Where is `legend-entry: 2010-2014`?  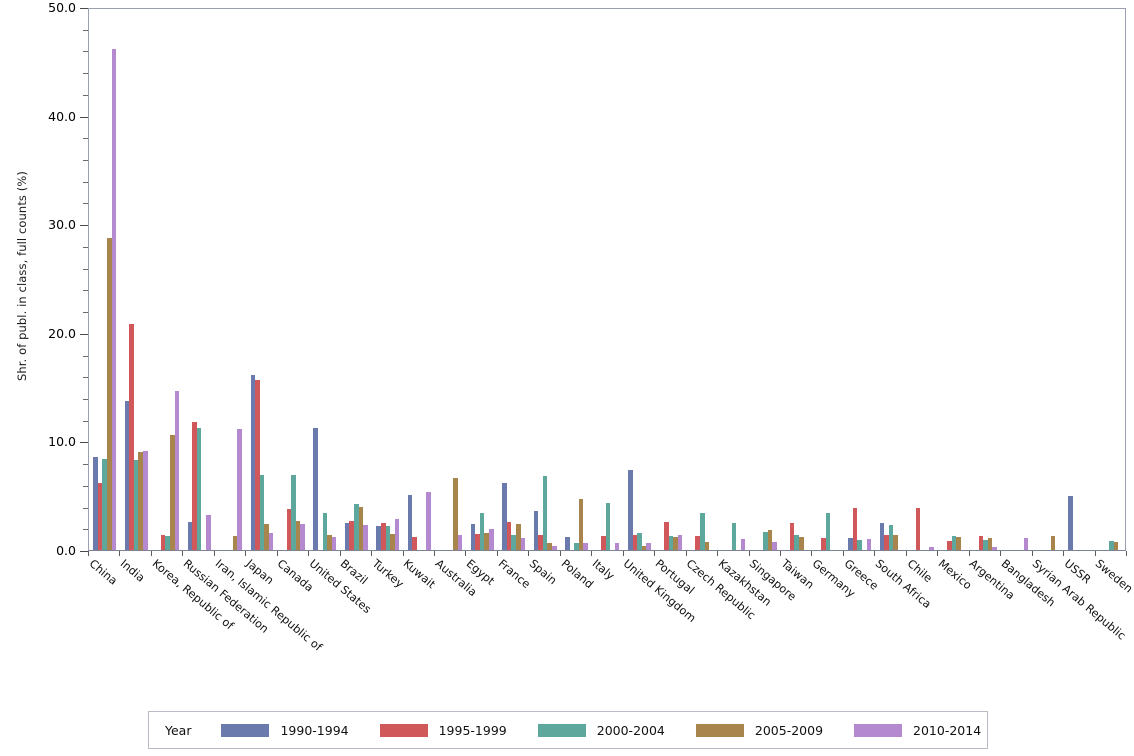 legend-entry: 2010-2014 is located at coordinates (917, 730).